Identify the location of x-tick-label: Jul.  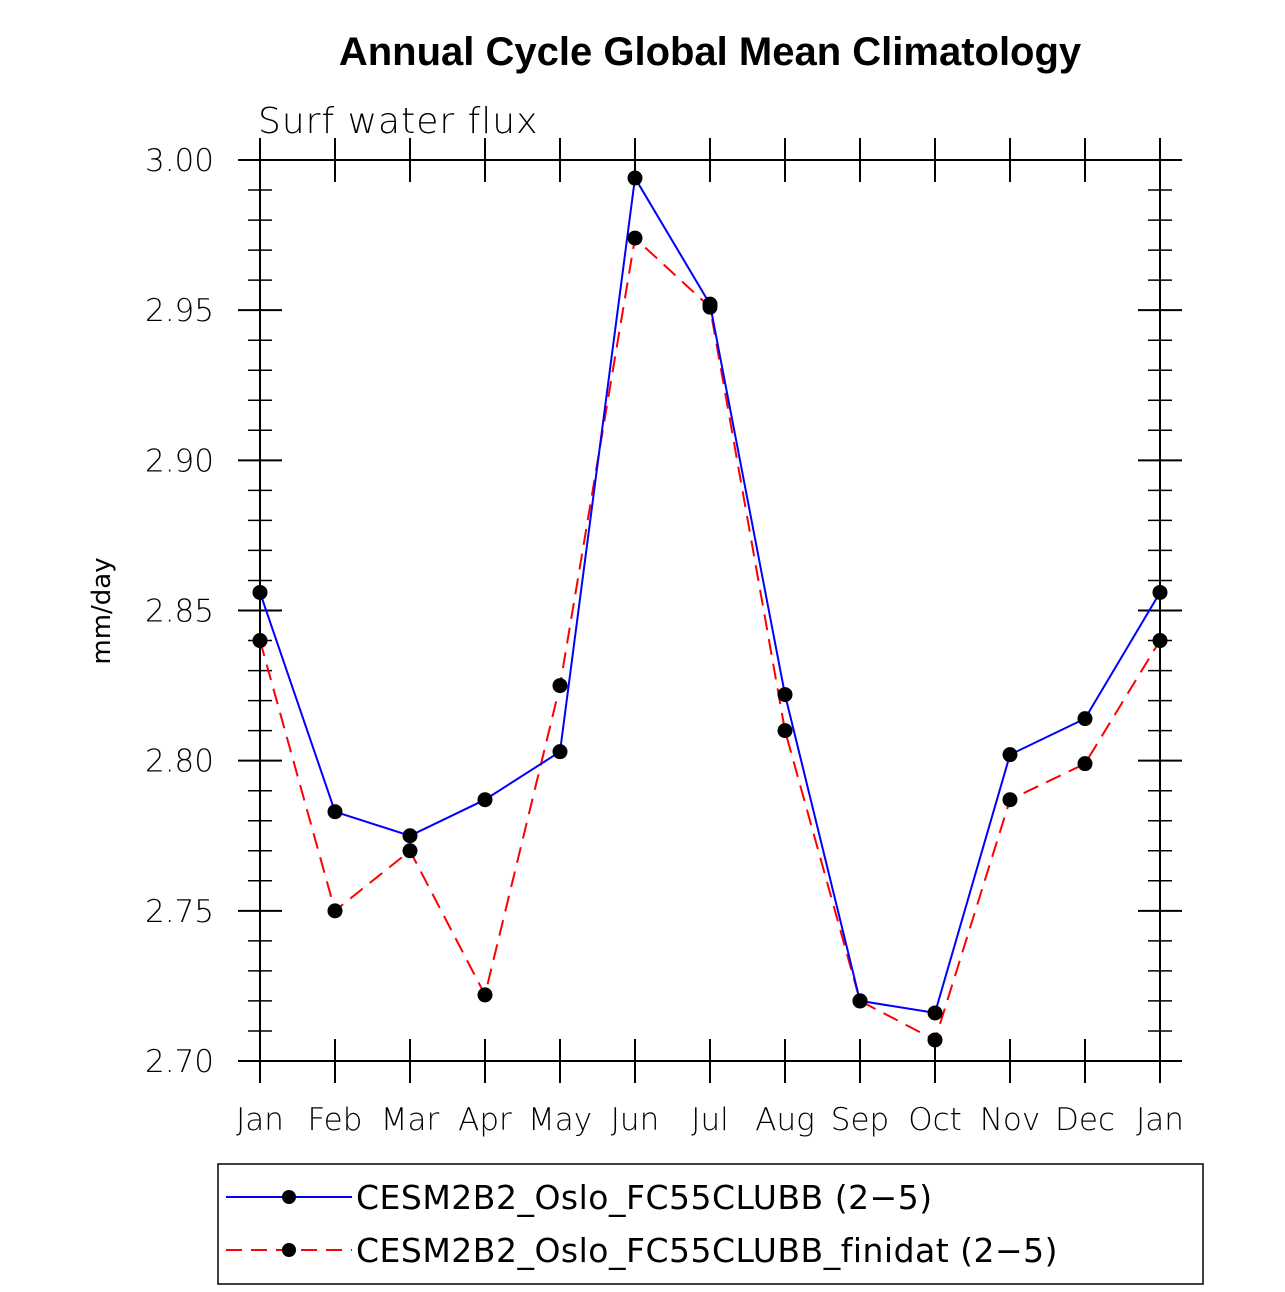
(709, 1120).